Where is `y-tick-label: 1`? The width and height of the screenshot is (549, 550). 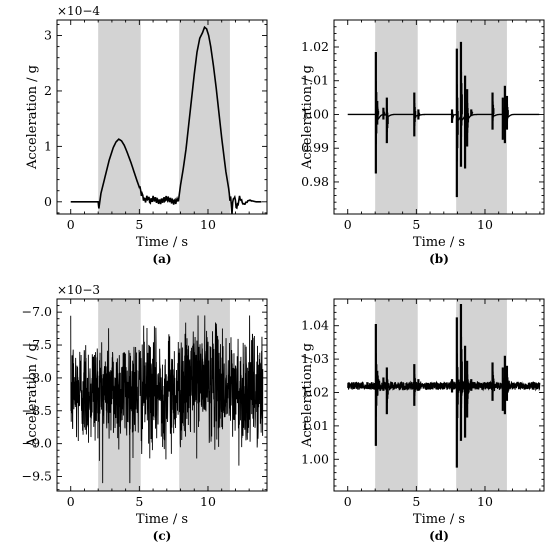 y-tick-label: 1 is located at coordinates (48, 145).